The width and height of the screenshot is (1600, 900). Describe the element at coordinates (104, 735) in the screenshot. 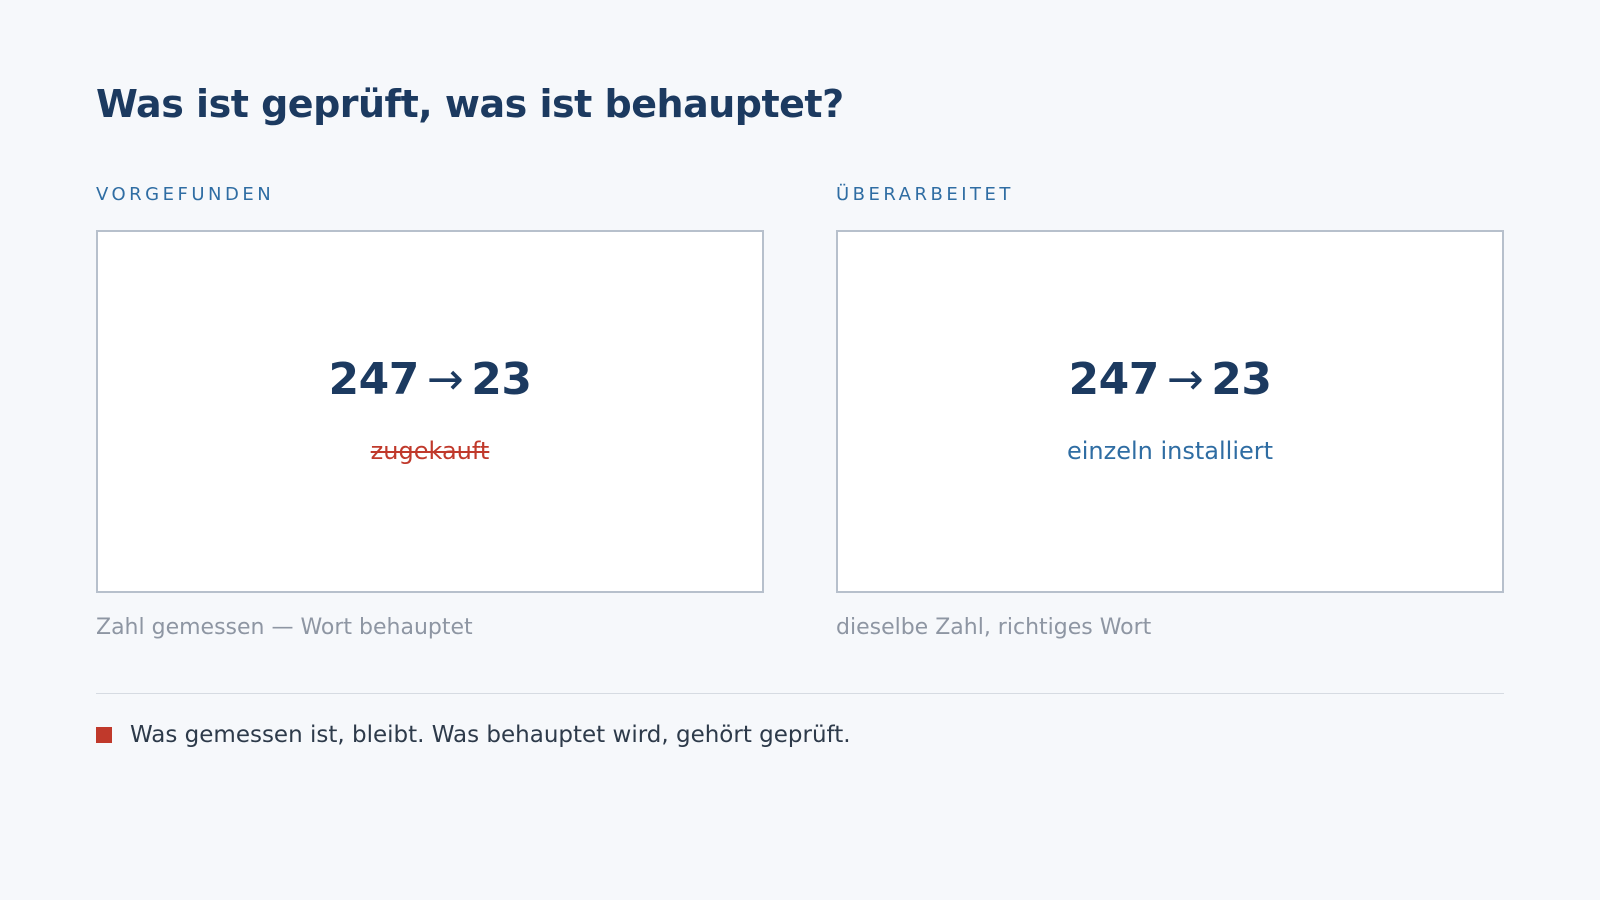

I see `square-marker-icon` at that location.